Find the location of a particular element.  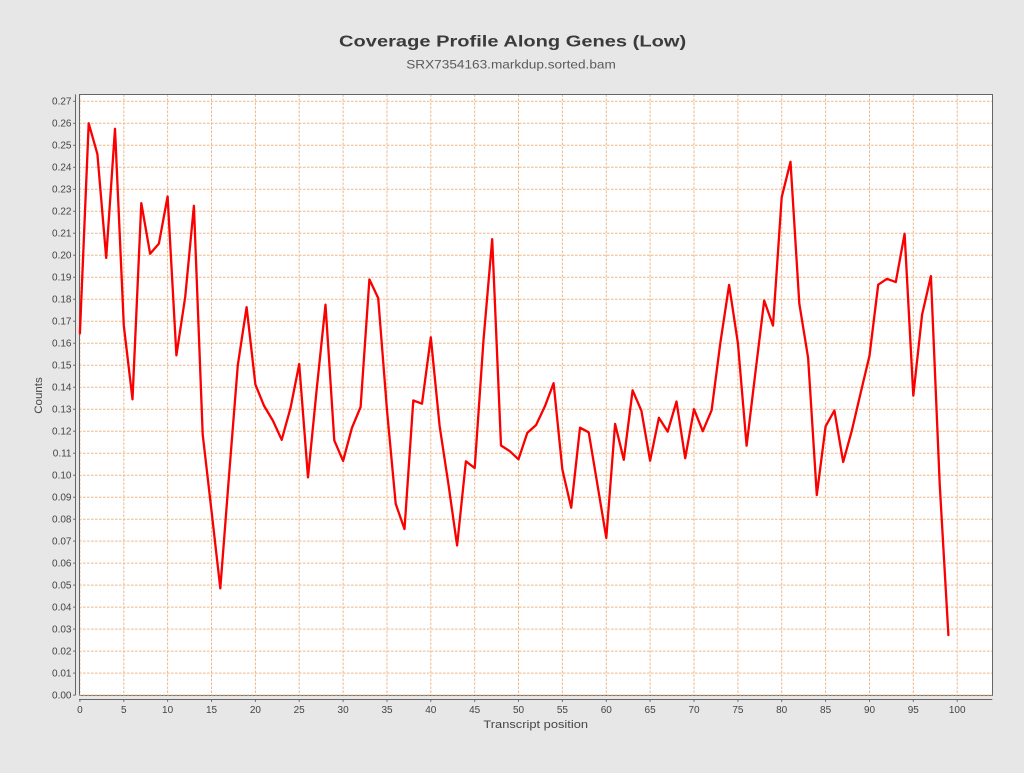

svg-text: 10 is located at coordinates (168, 710).